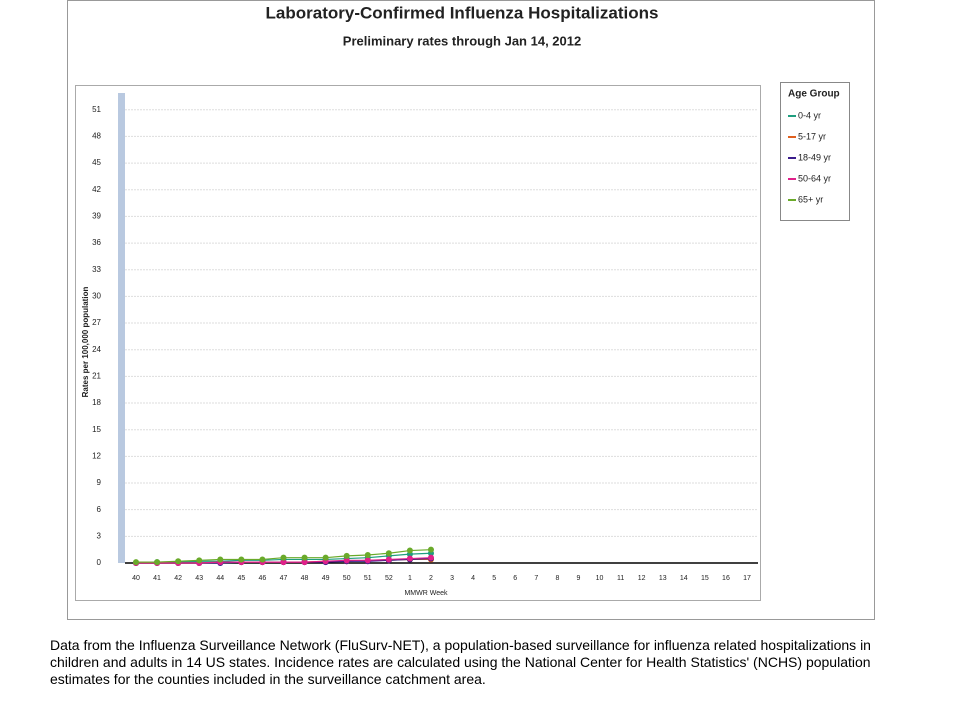  What do you see at coordinates (557, 578) in the screenshot?
I see `x-tick-label: 8` at bounding box center [557, 578].